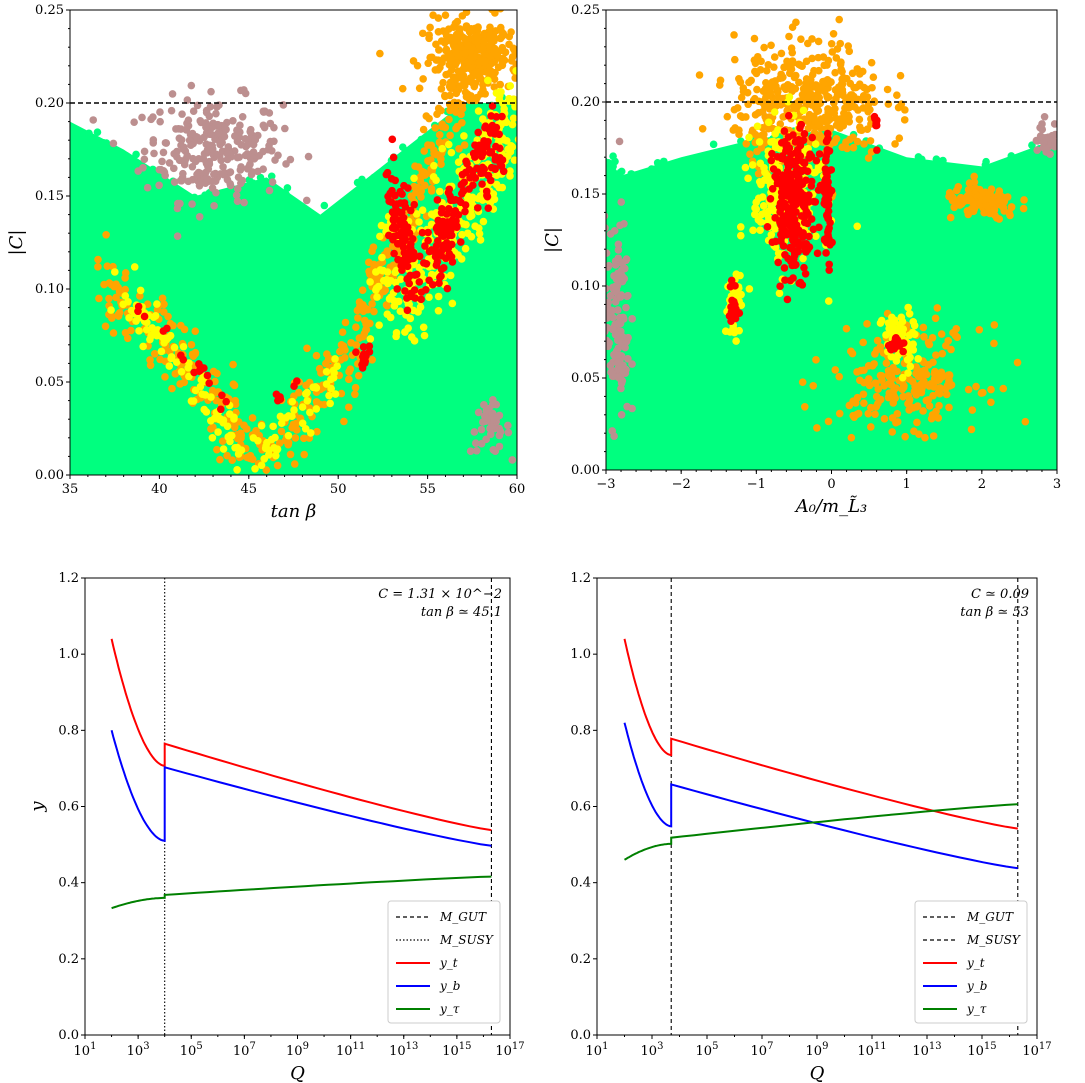 The image size is (1085, 1083). What do you see at coordinates (605, 484) in the screenshot?
I see `x-tick-label: −3` at bounding box center [605, 484].